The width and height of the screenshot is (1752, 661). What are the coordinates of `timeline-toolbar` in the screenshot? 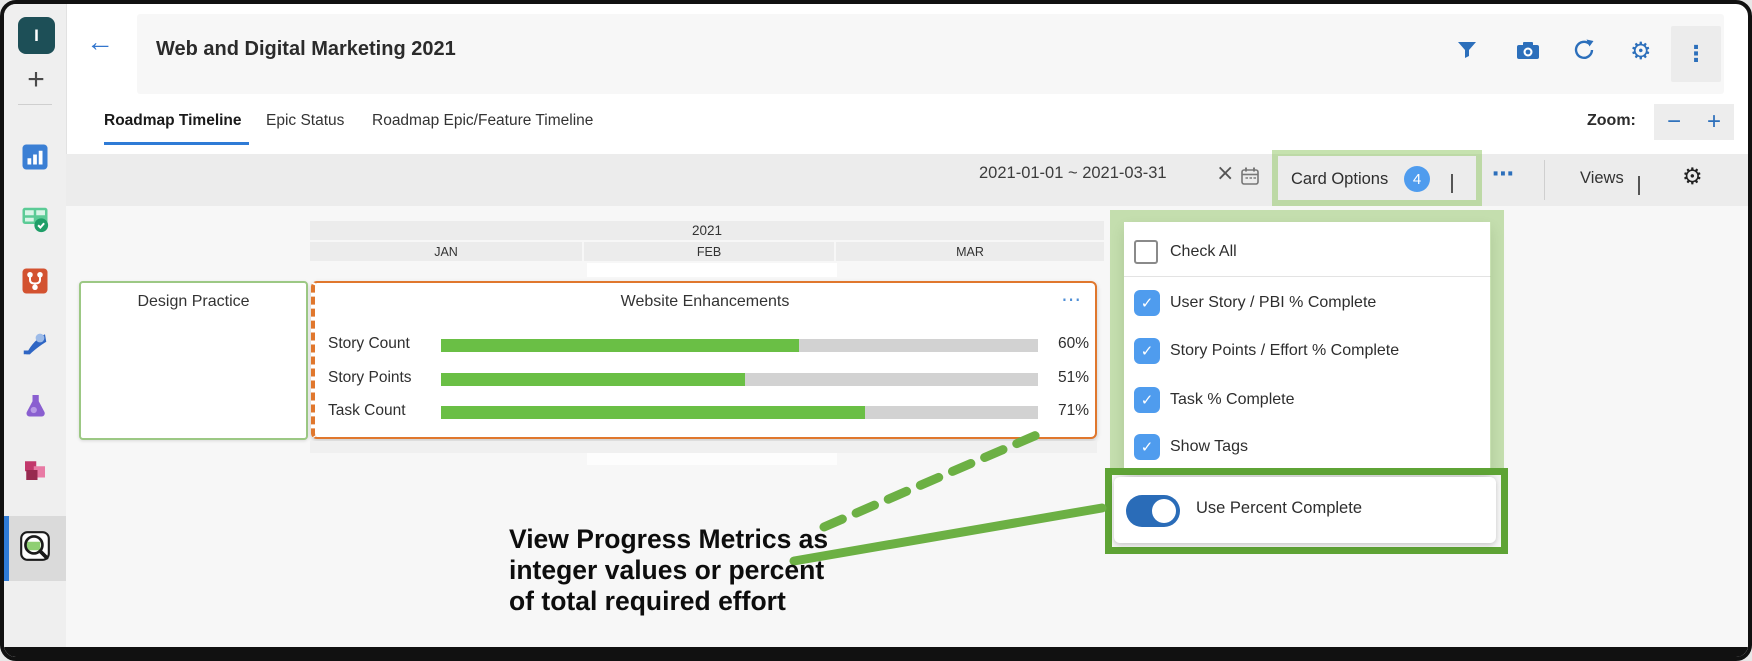 It's located at (907, 180).